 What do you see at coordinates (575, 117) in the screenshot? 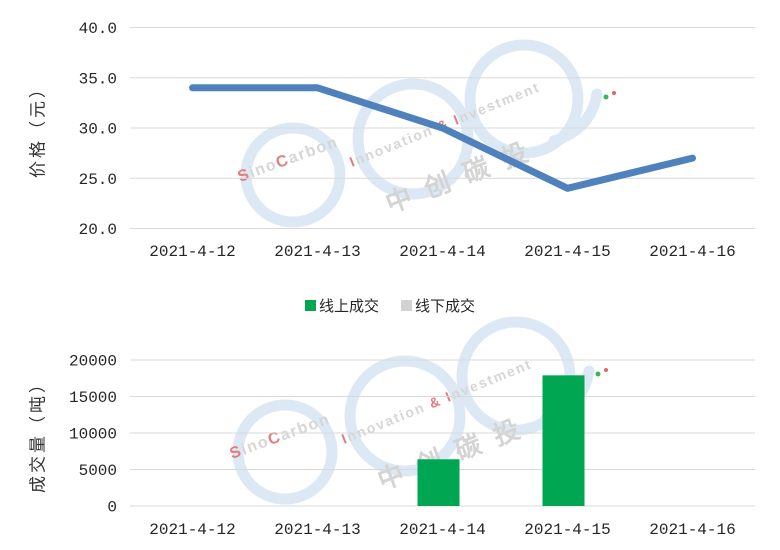
I see `watermark-swoosh-icon` at bounding box center [575, 117].